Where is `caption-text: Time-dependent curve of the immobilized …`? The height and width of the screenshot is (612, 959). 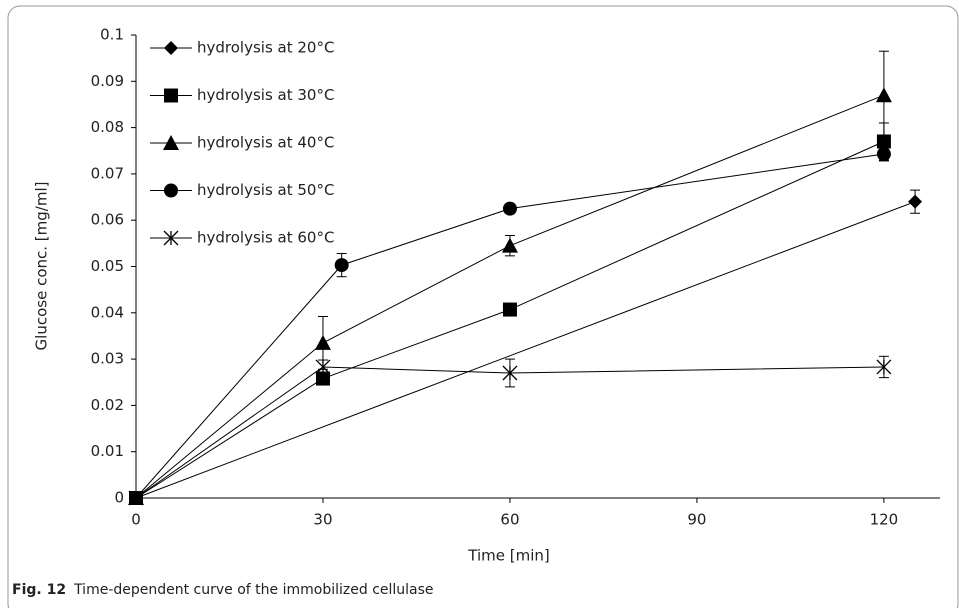 caption-text: Time-dependent curve of the immobilized … is located at coordinates (253, 590).